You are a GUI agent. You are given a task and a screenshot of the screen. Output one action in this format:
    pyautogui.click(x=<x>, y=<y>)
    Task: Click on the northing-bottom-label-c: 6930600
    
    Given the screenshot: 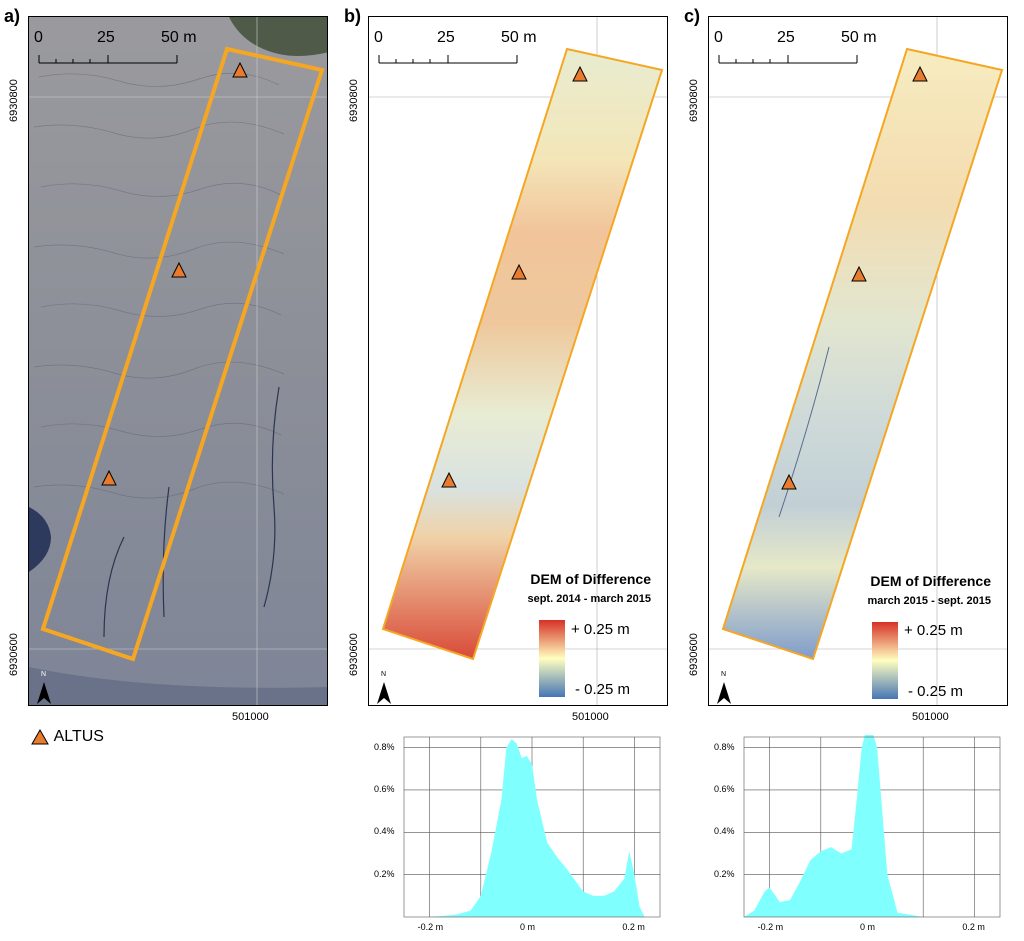 What is the action you would take?
    pyautogui.click(x=694, y=654)
    